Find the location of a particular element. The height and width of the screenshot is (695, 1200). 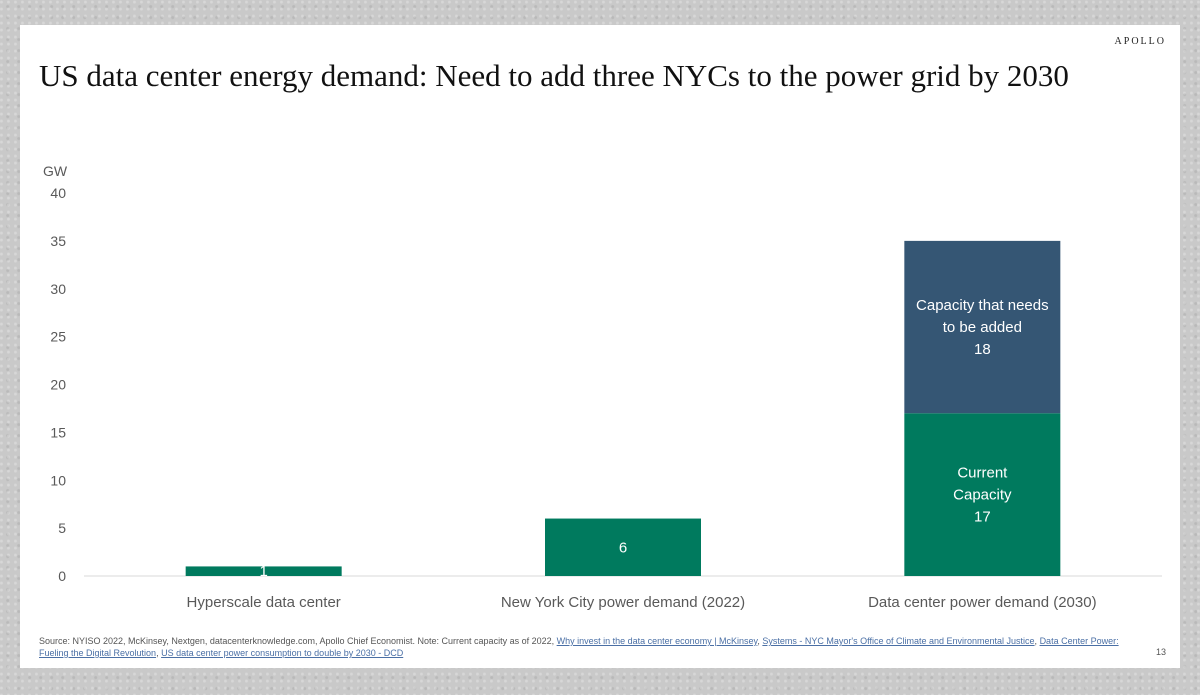

data-label: Capacity that needs to be added 18 is located at coordinates (982, 327).